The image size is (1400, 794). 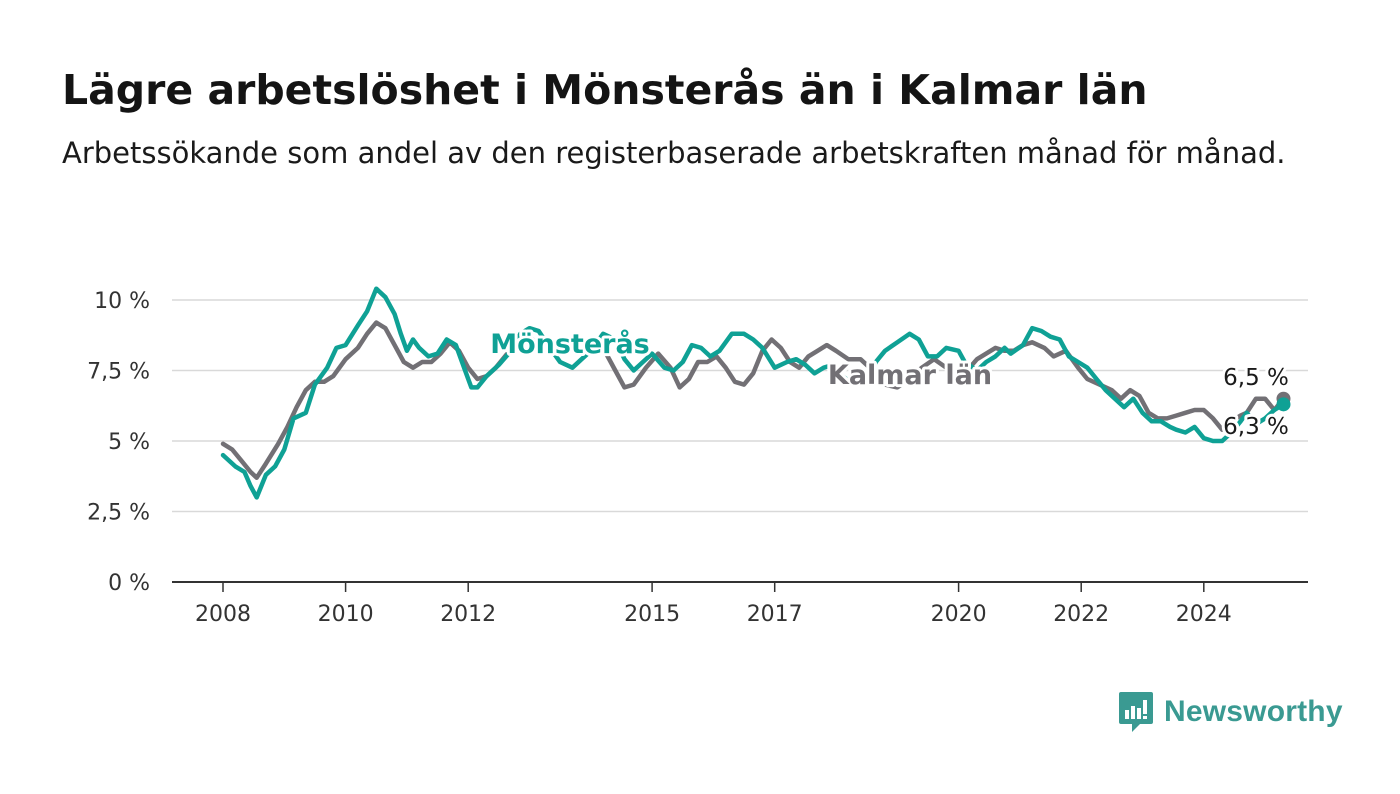 What do you see at coordinates (118, 372) in the screenshot?
I see `y-tick-label: 7,5 %` at bounding box center [118, 372].